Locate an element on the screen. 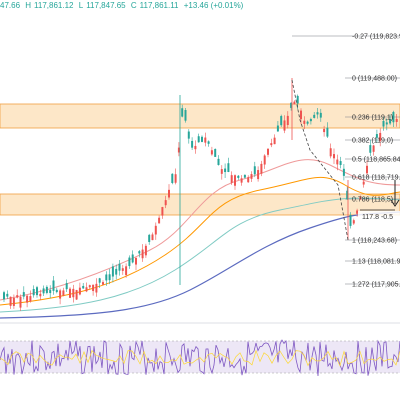 The height and width of the screenshot is (405, 400). price-badge-text: 117.8 -0.5 is located at coordinates (377, 217).